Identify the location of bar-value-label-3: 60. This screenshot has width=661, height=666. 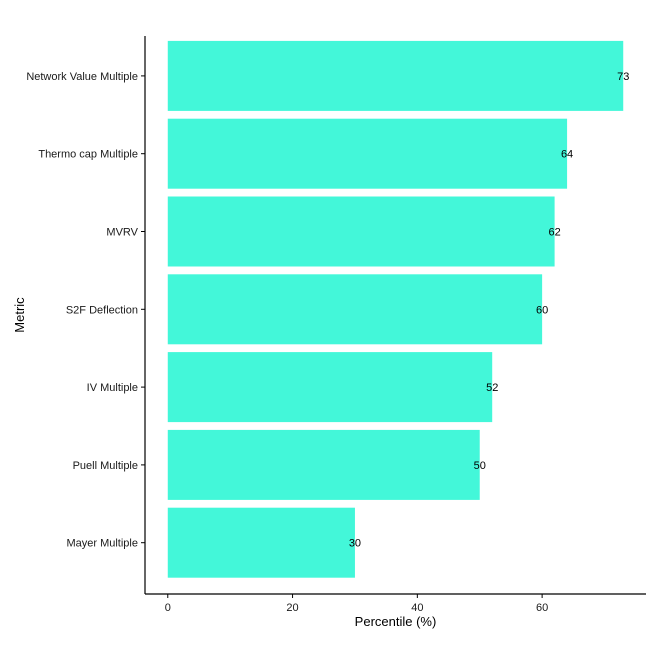
(542, 310).